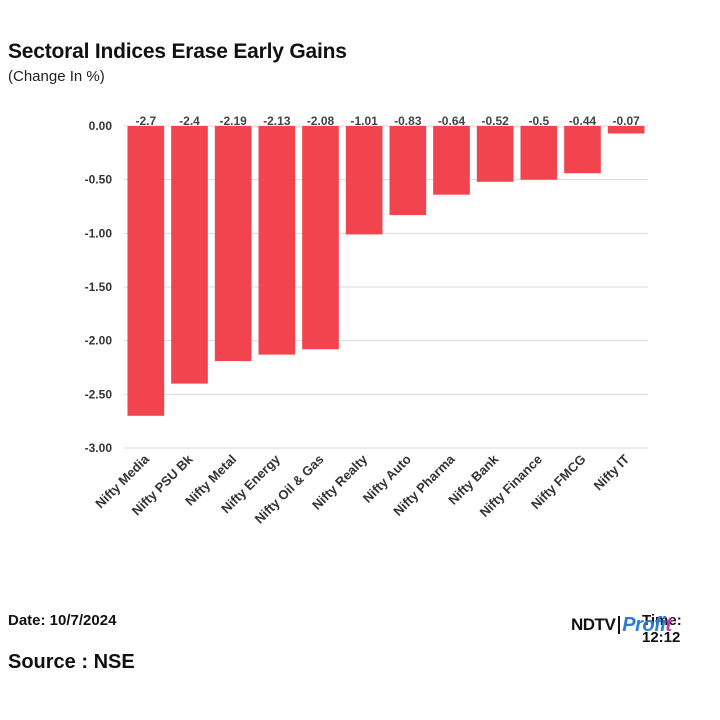 The width and height of the screenshot is (720, 720). I want to click on chart-subtitle: (Change In %), so click(56, 76).